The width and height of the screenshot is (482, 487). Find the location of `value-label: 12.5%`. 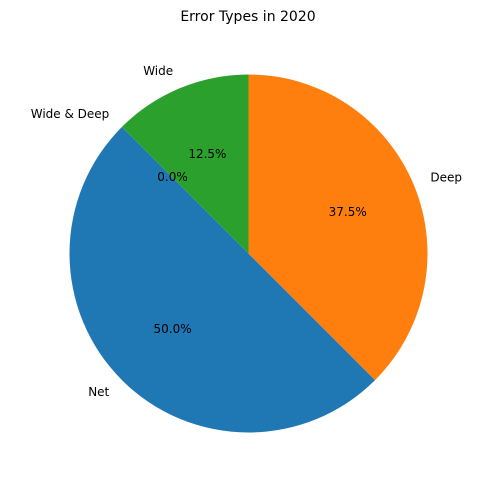

value-label: 12.5% is located at coordinates (207, 154).